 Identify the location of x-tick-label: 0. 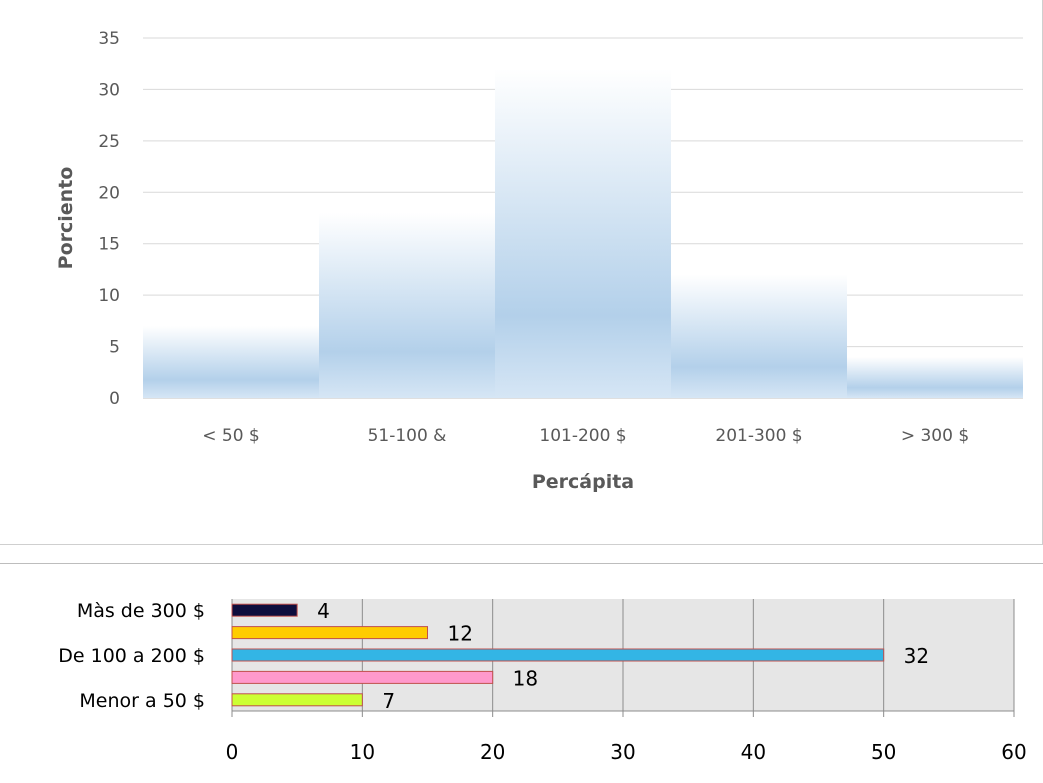
(232, 752).